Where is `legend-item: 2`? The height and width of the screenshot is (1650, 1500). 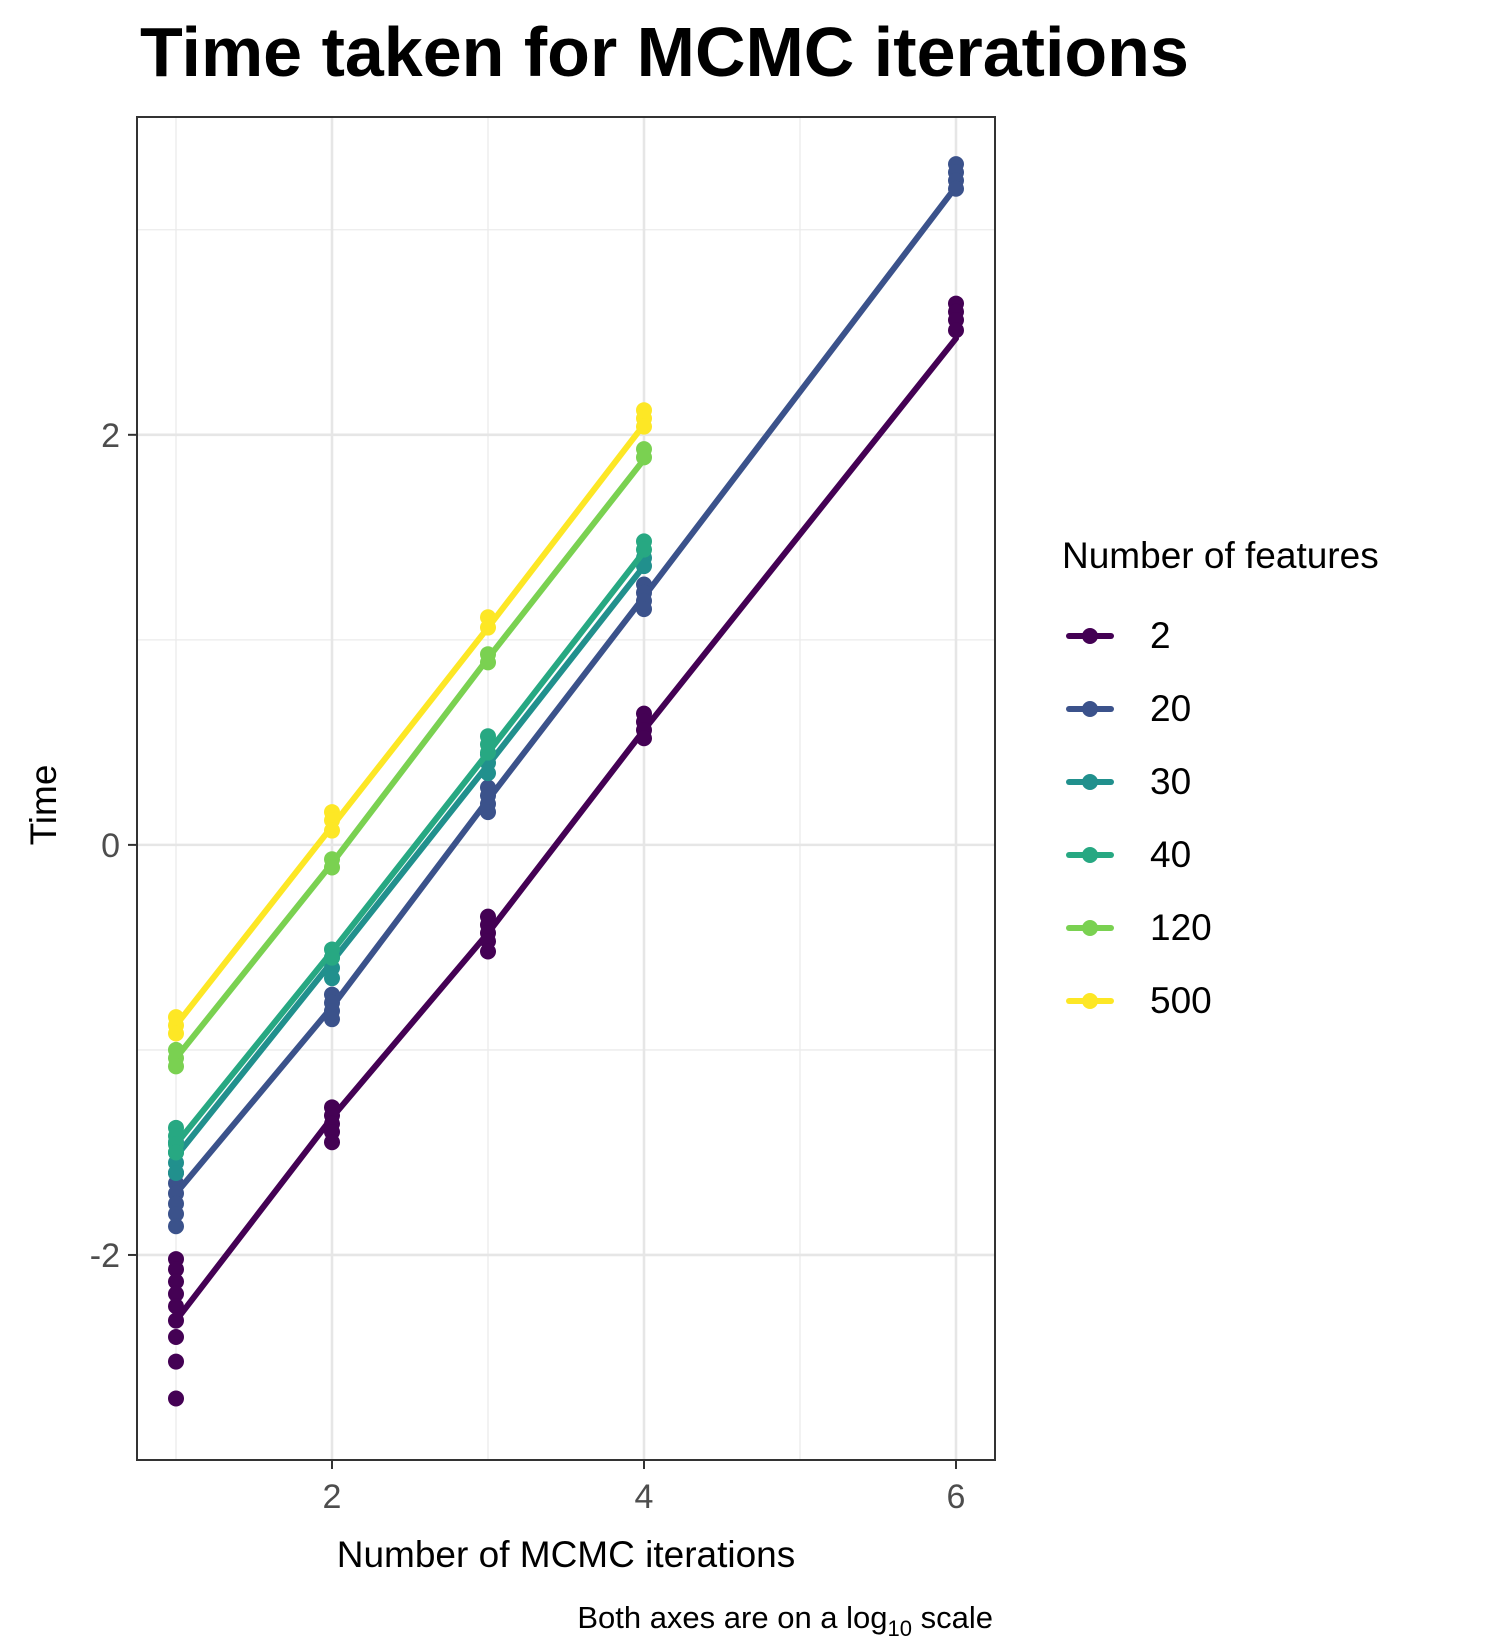 legend-item: 2 is located at coordinates (1220, 635).